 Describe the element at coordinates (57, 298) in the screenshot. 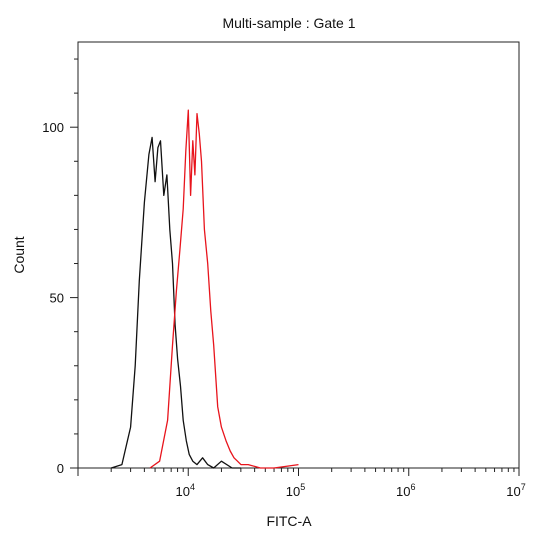

I see `y-tick-label: 50` at that location.